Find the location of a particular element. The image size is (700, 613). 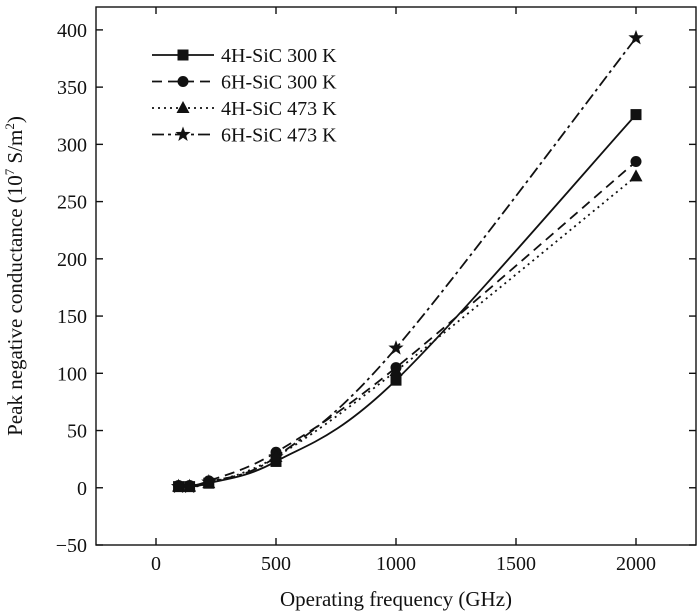

data-point-6h-sic-300-k is located at coordinates (636, 162).